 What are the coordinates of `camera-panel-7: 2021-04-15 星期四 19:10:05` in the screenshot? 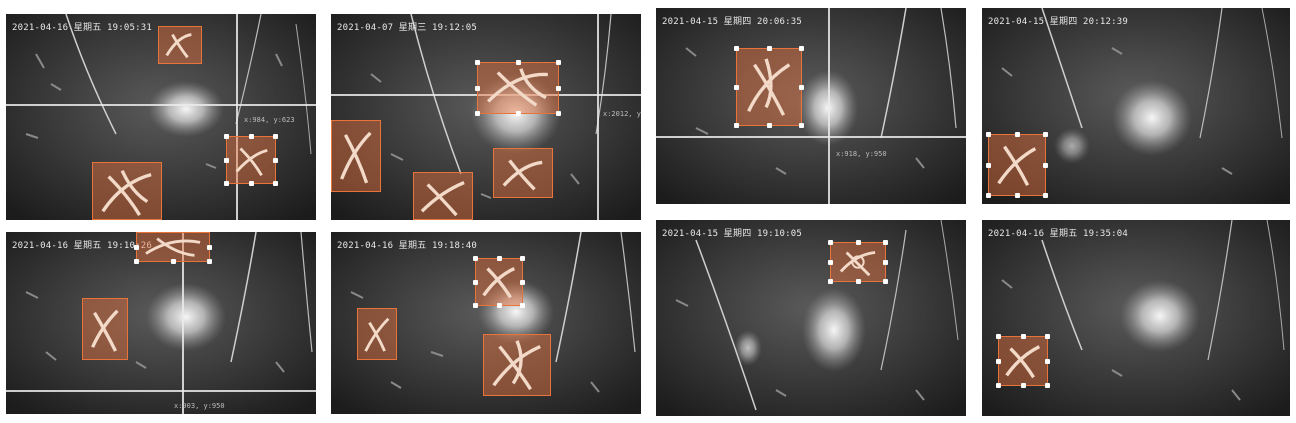 It's located at (811, 318).